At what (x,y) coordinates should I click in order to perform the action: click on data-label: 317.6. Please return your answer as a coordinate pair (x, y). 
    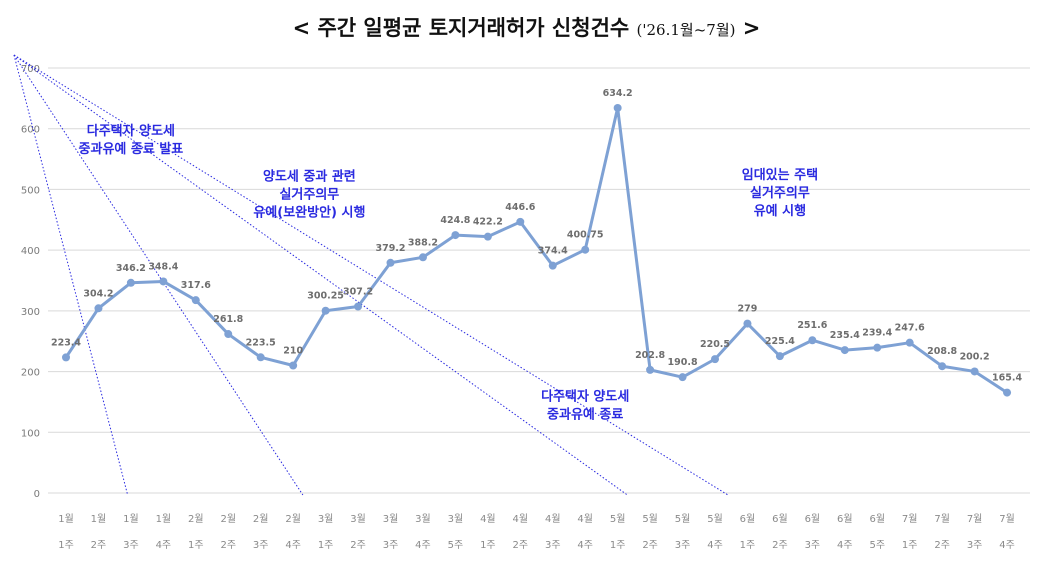
    Looking at the image, I should click on (196, 285).